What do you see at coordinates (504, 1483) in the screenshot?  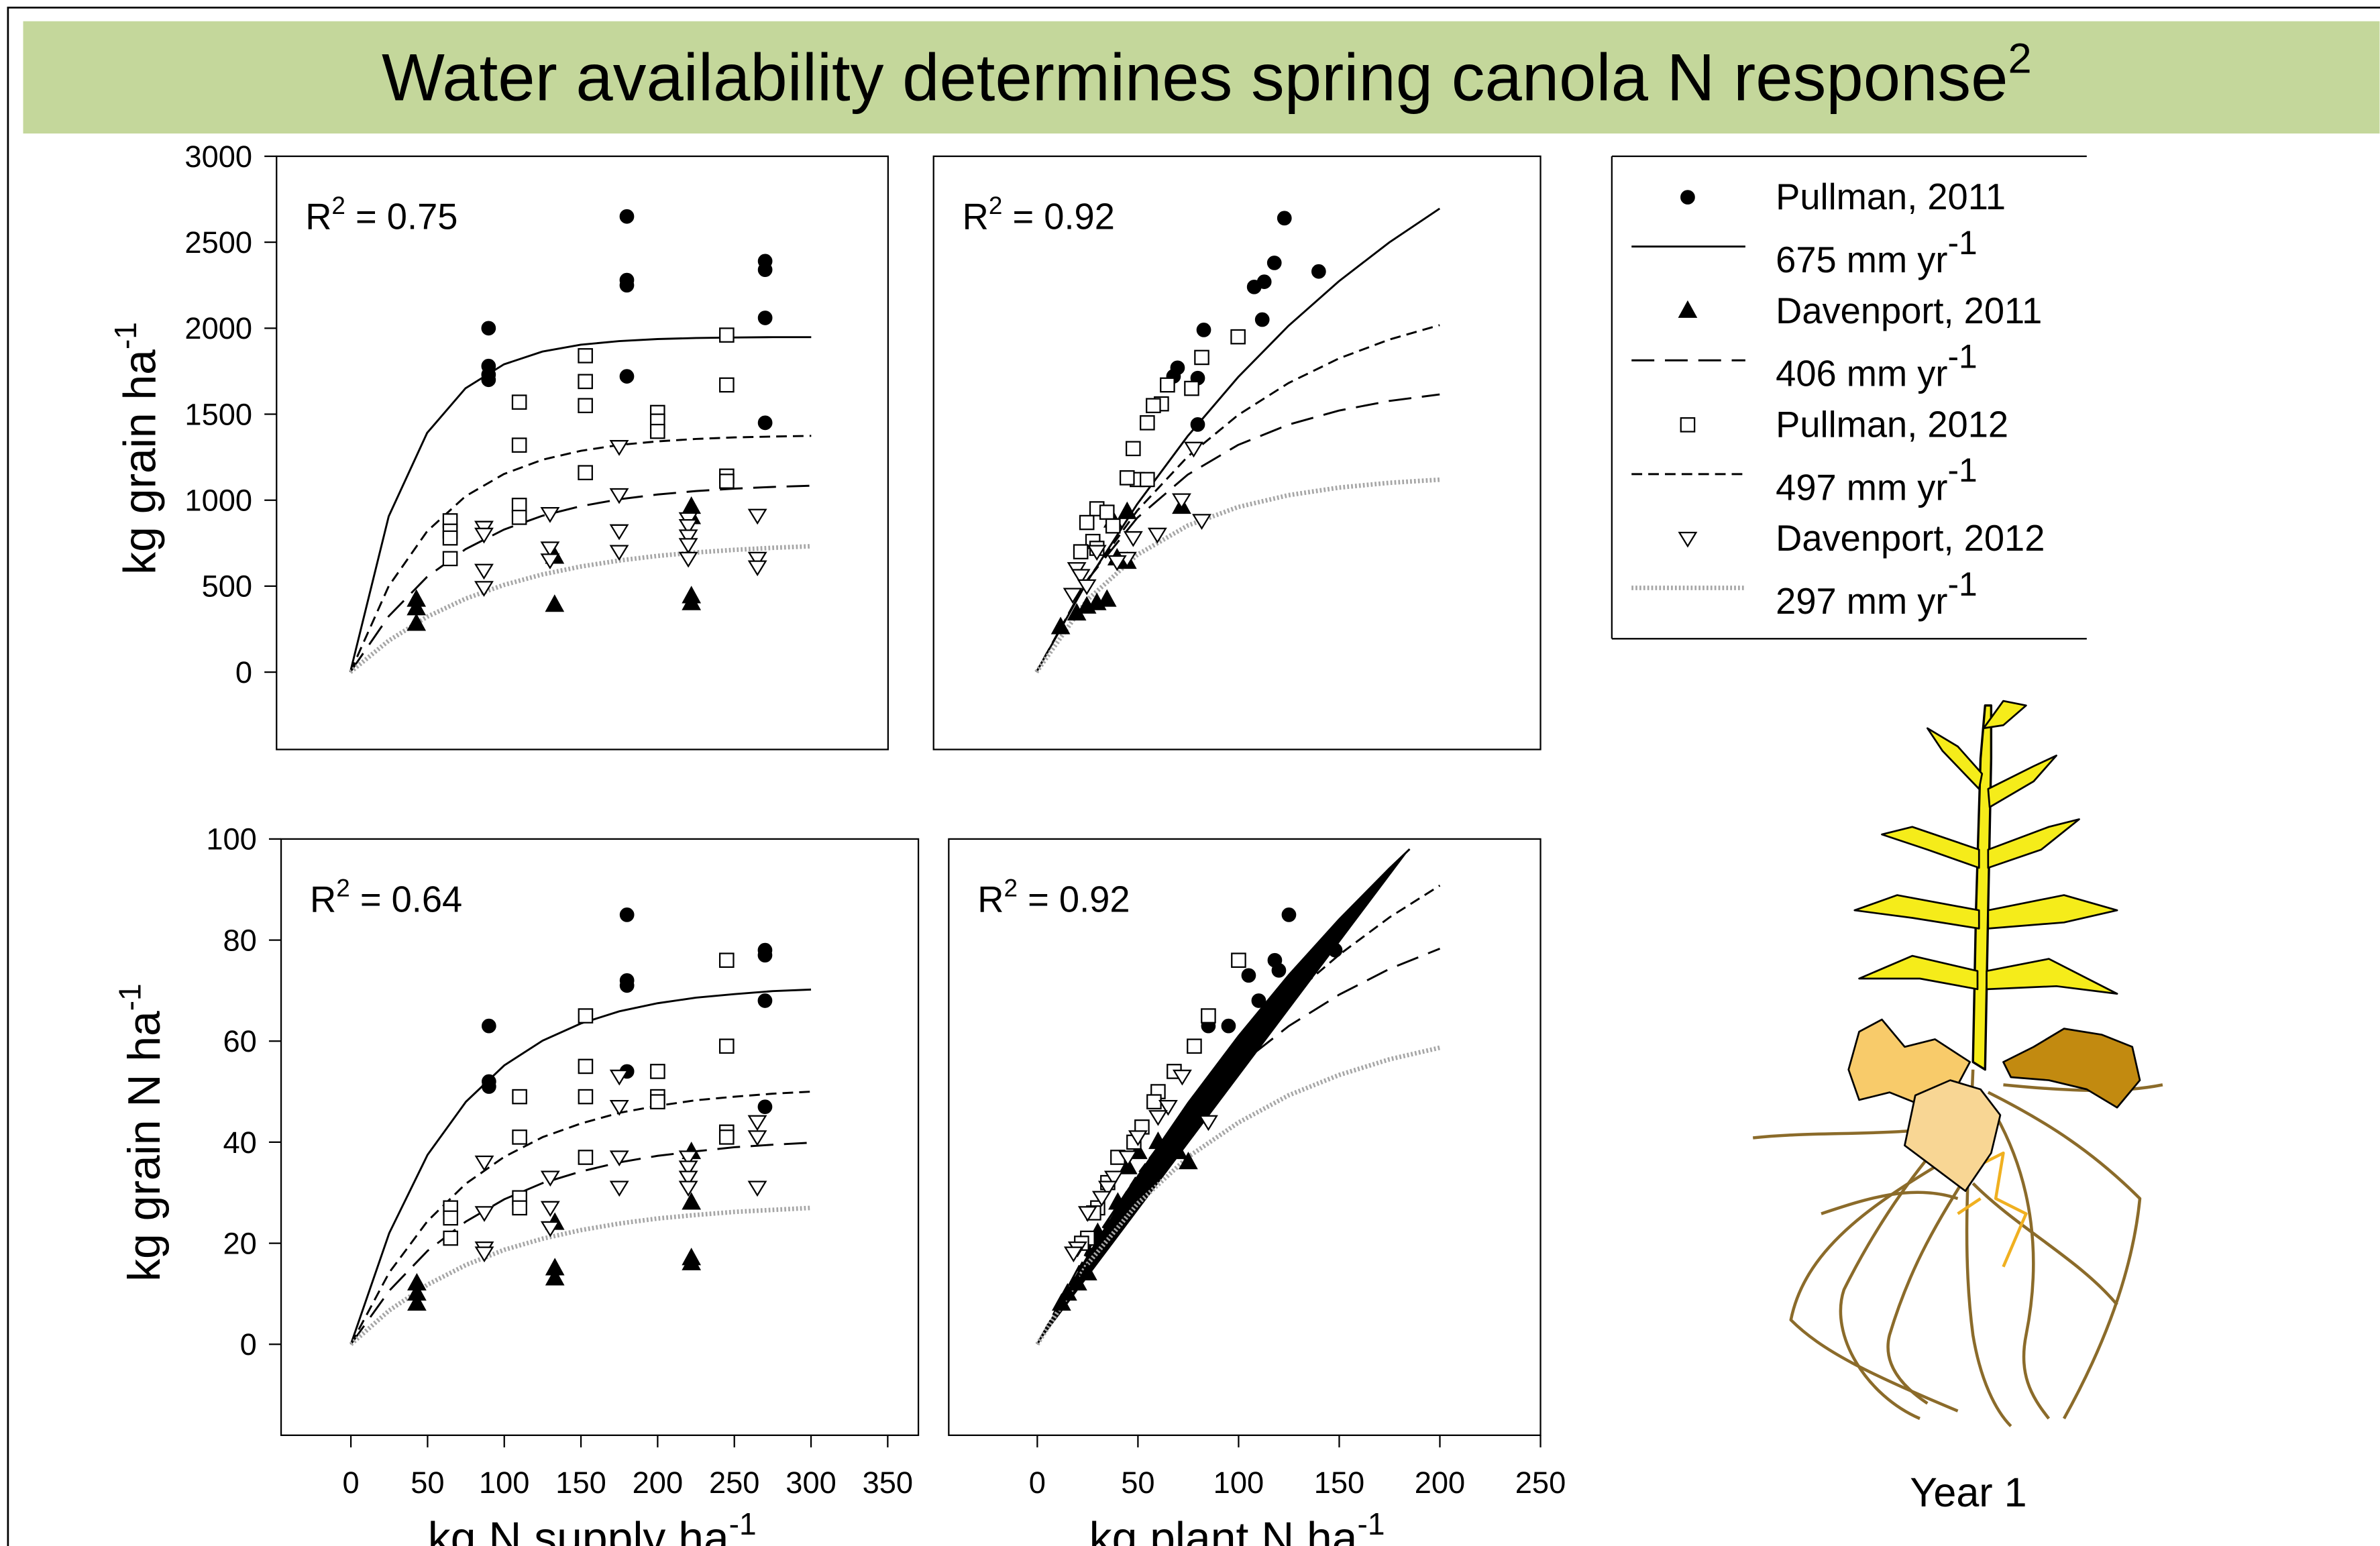 I see `x-tick-label: 100` at bounding box center [504, 1483].